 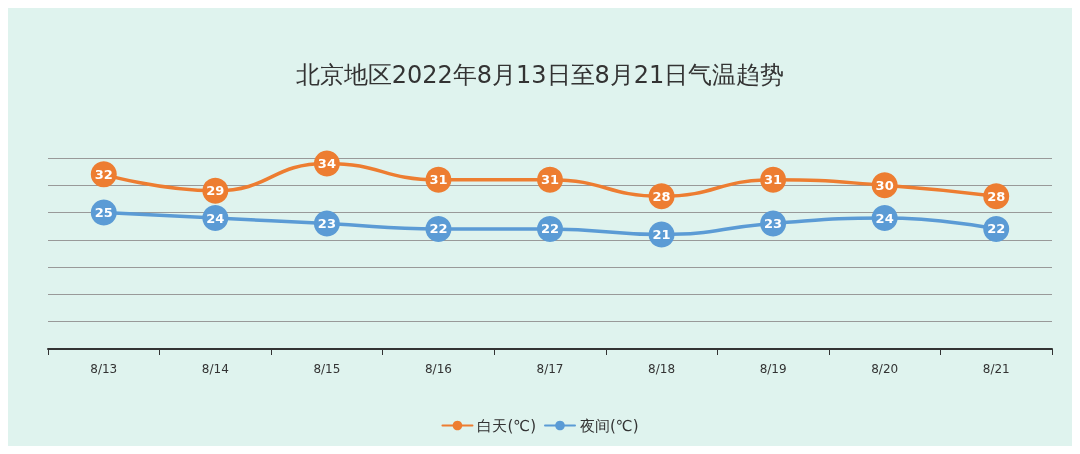 I want to click on data-label: 25, so click(x=103, y=213).